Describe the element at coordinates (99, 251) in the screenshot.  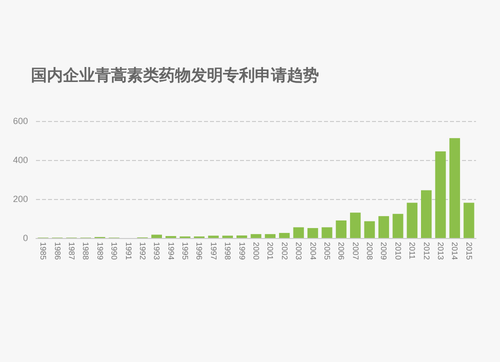
I see `x-tick-label: 1989` at that location.